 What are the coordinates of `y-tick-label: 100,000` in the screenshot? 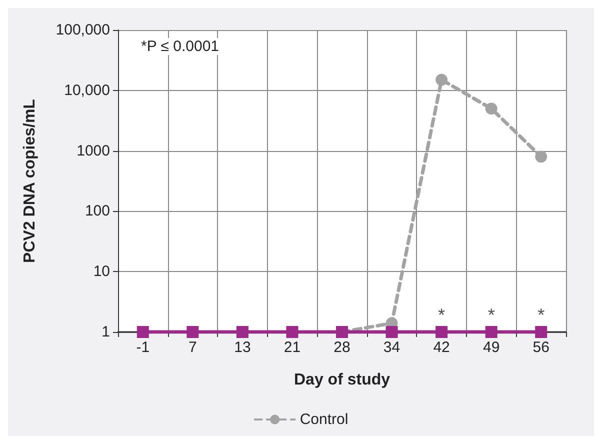 It's located at (83, 30).